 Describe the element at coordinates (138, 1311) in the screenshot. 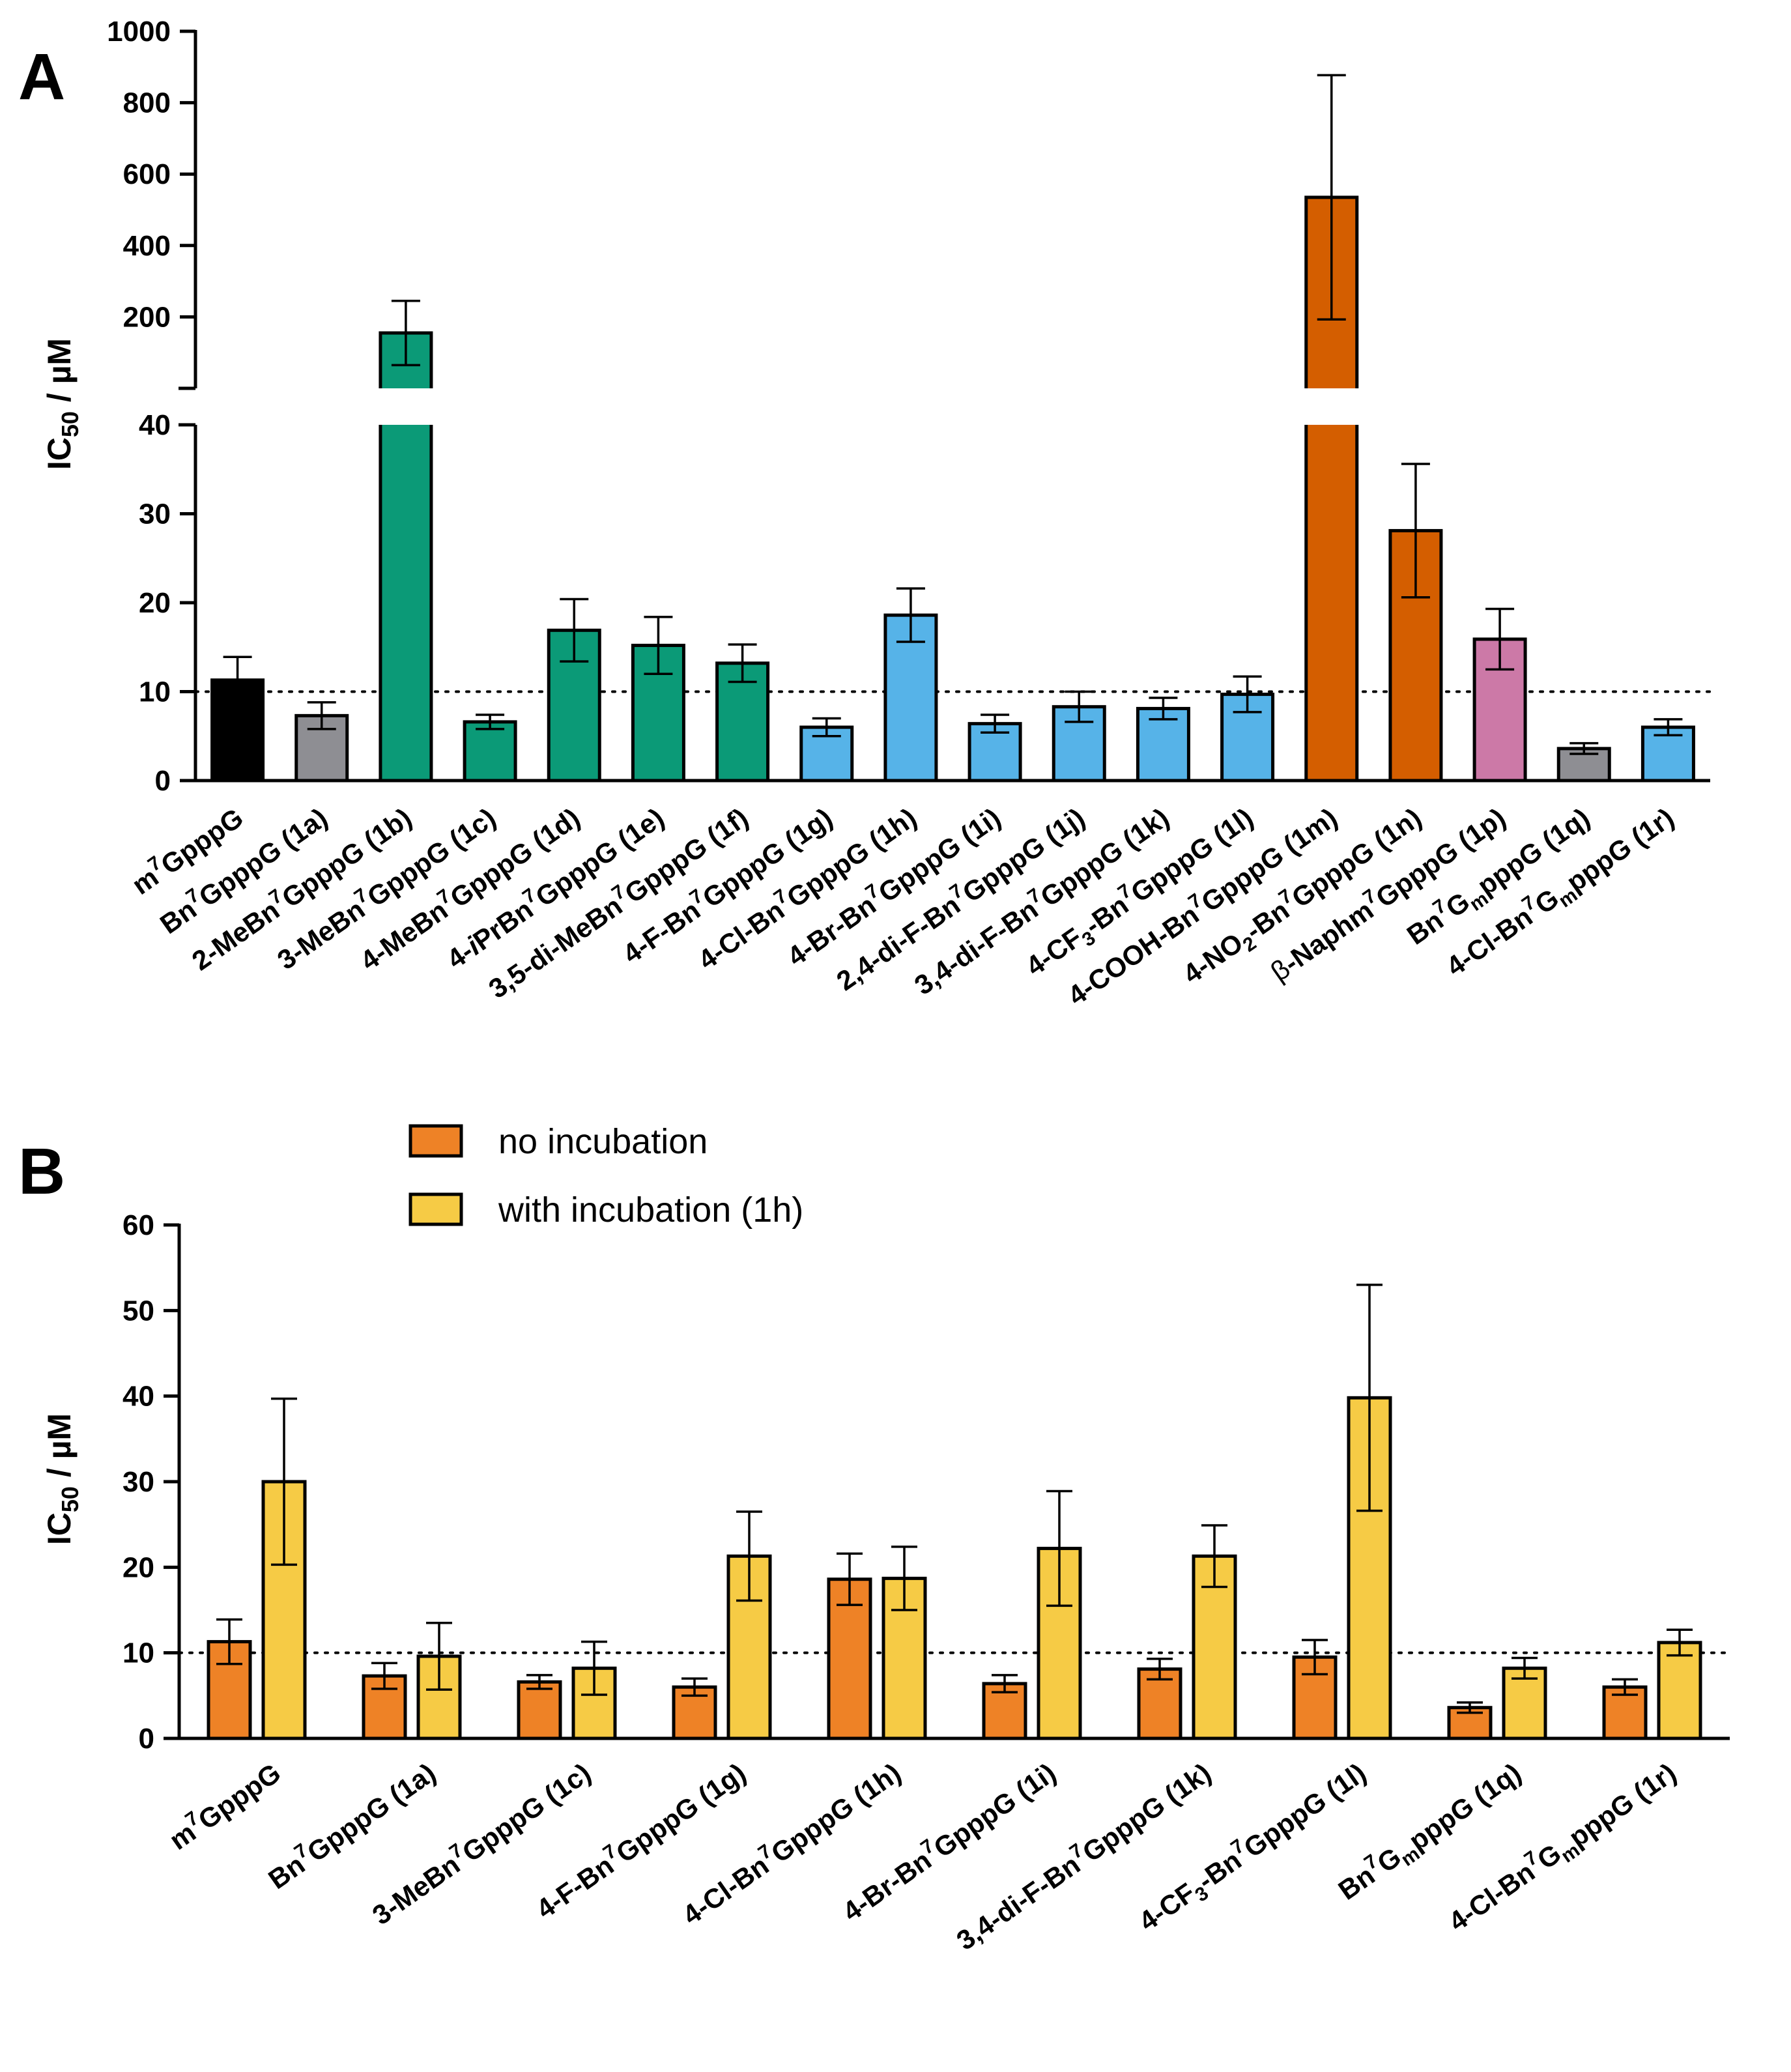

I see `panel-b-y-tick-label-5: 50` at that location.